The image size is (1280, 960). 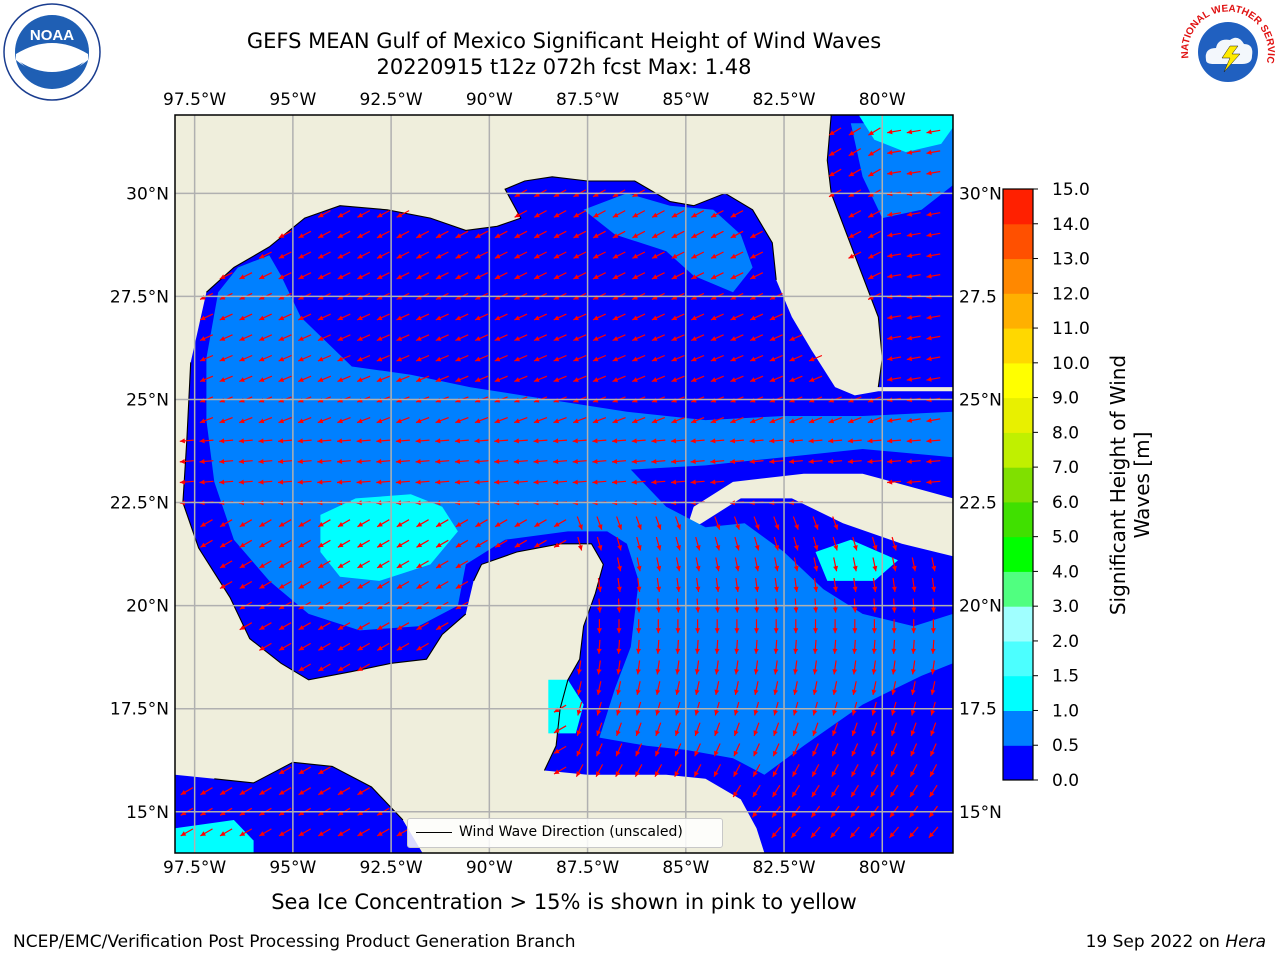 What do you see at coordinates (52, 52) in the screenshot?
I see `noaa-logo: NOAA` at bounding box center [52, 52].